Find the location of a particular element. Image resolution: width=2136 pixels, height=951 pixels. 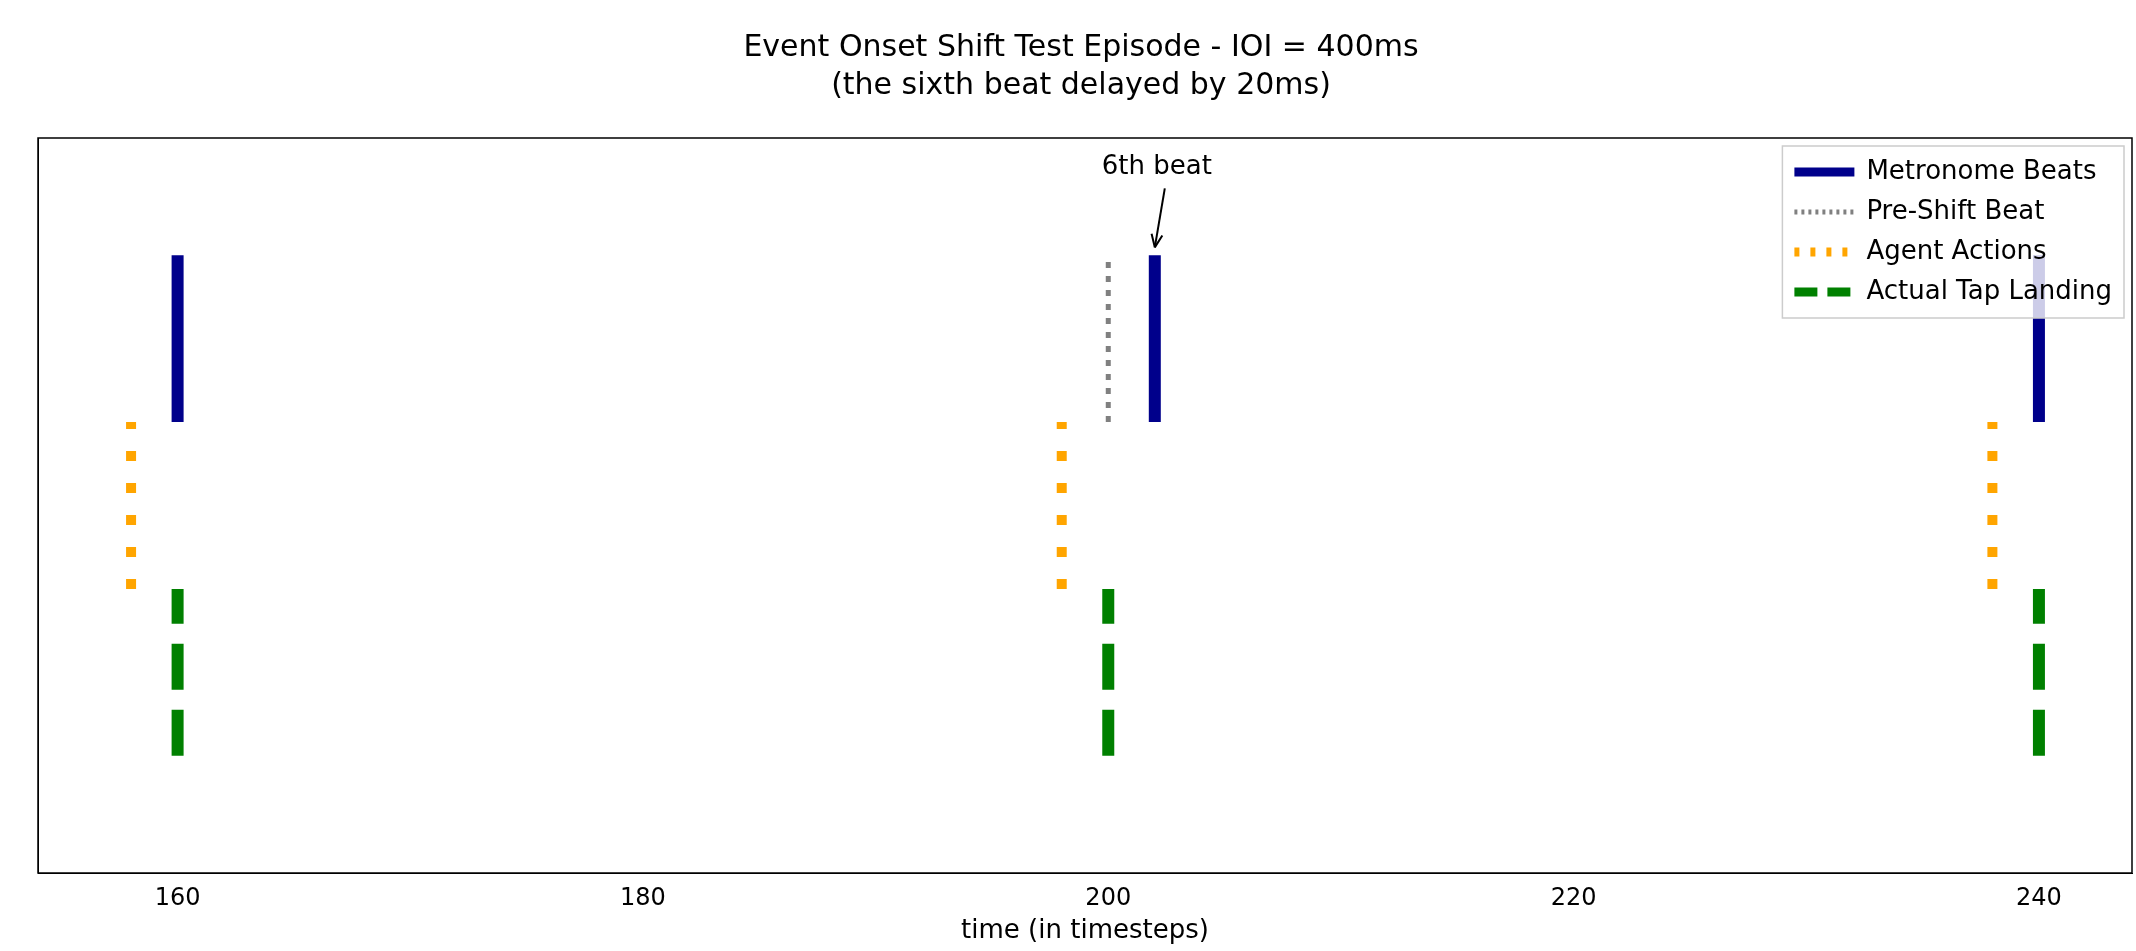

legend-label: Metronome Beats is located at coordinates (1981, 169).